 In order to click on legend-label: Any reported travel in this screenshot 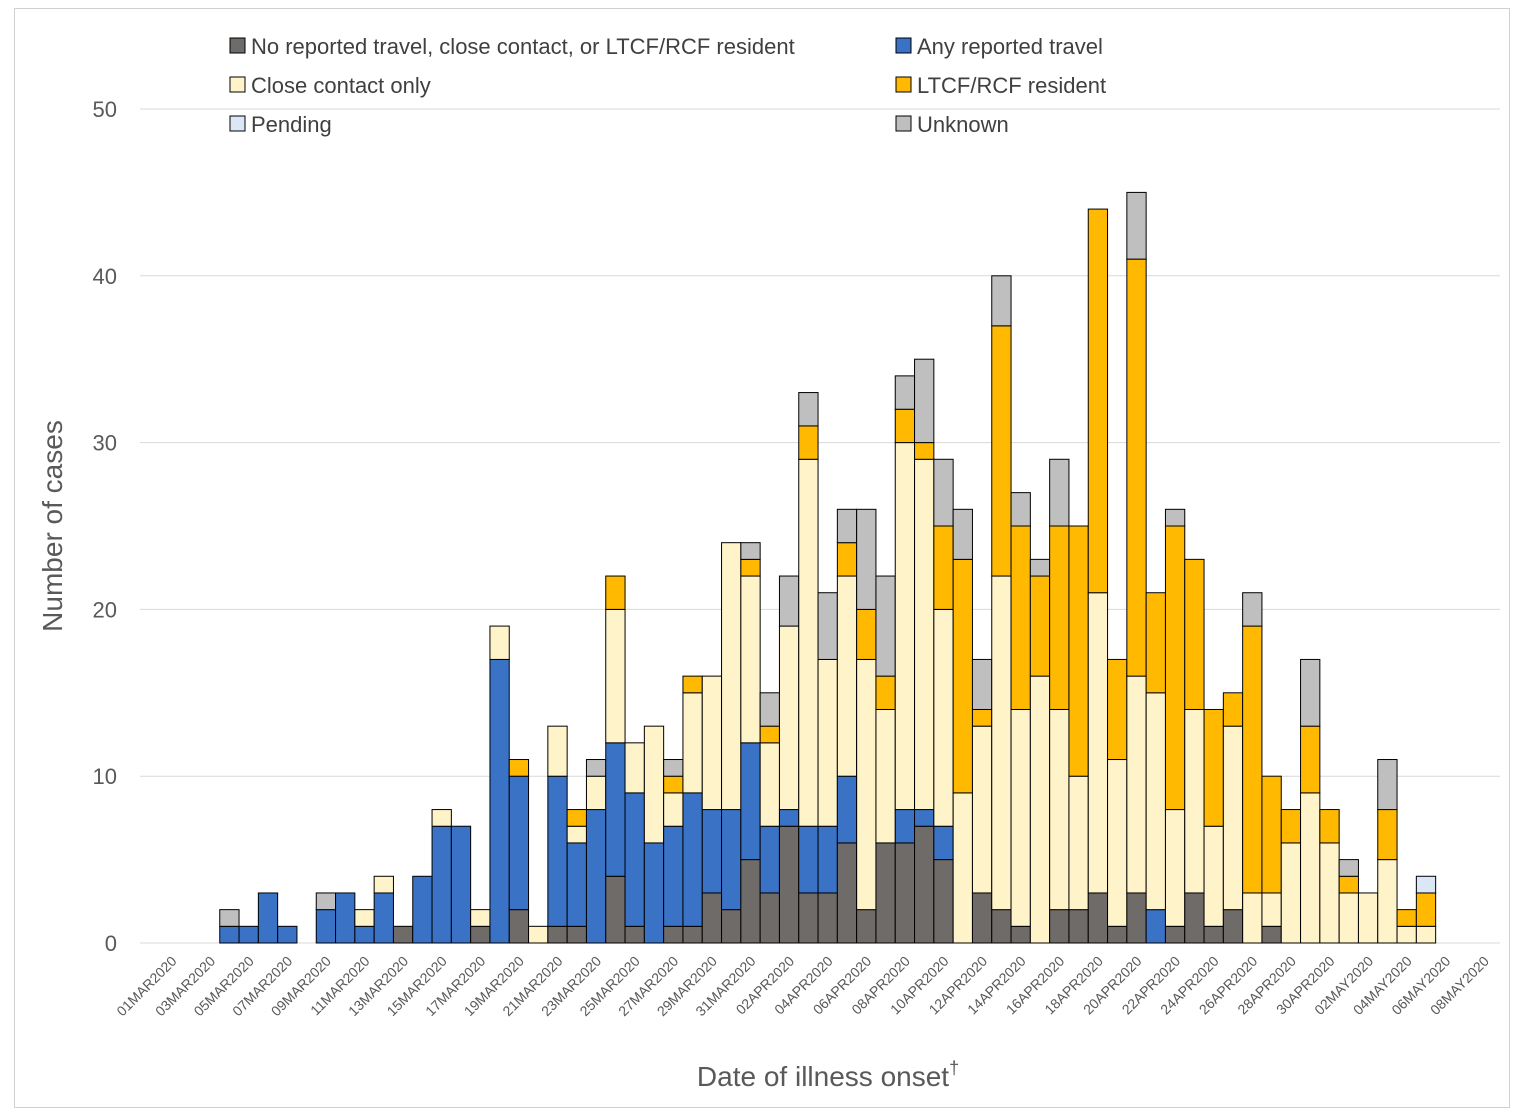, I will do `click(1010, 46)`.